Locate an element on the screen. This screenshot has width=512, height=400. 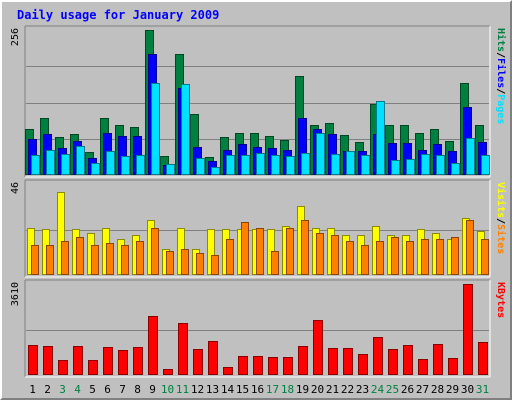
legend-item-visits: Visits is located at coordinates (501, 200).